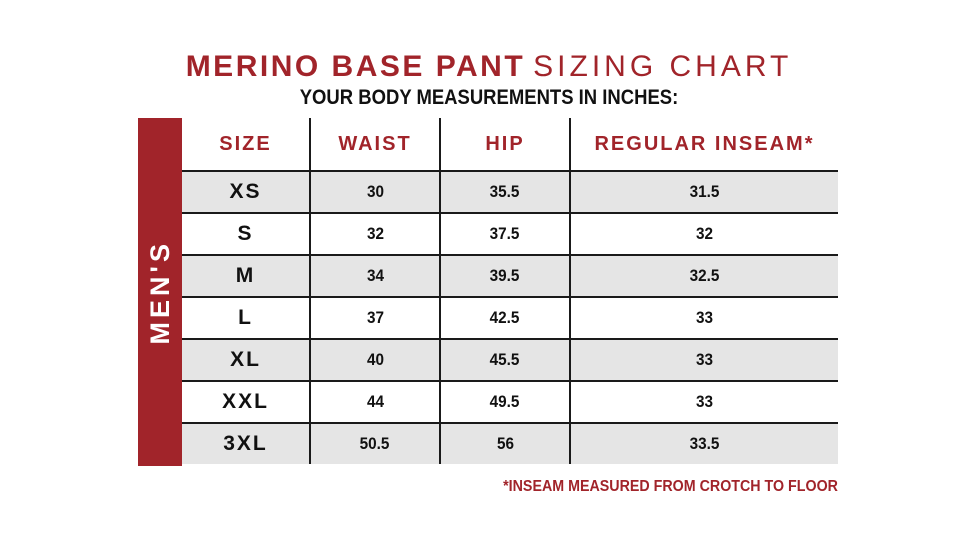 The image size is (978, 550). I want to click on waist-cell: 44, so click(374, 401).